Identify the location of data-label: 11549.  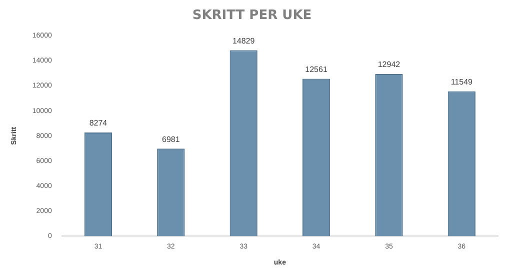
(462, 82).